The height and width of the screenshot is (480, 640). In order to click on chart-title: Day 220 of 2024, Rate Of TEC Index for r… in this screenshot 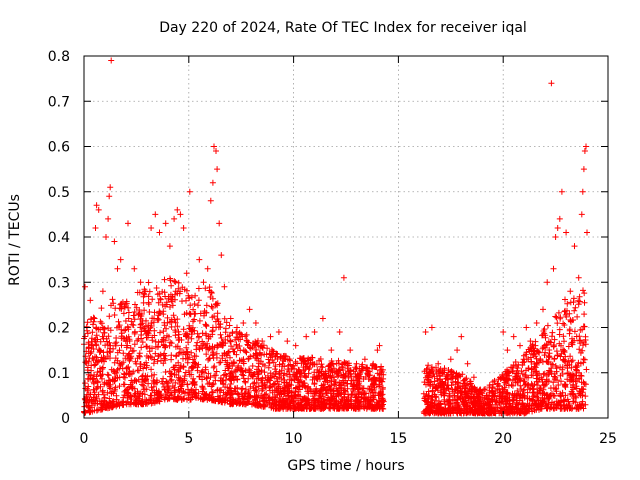, I will do `click(343, 28)`.